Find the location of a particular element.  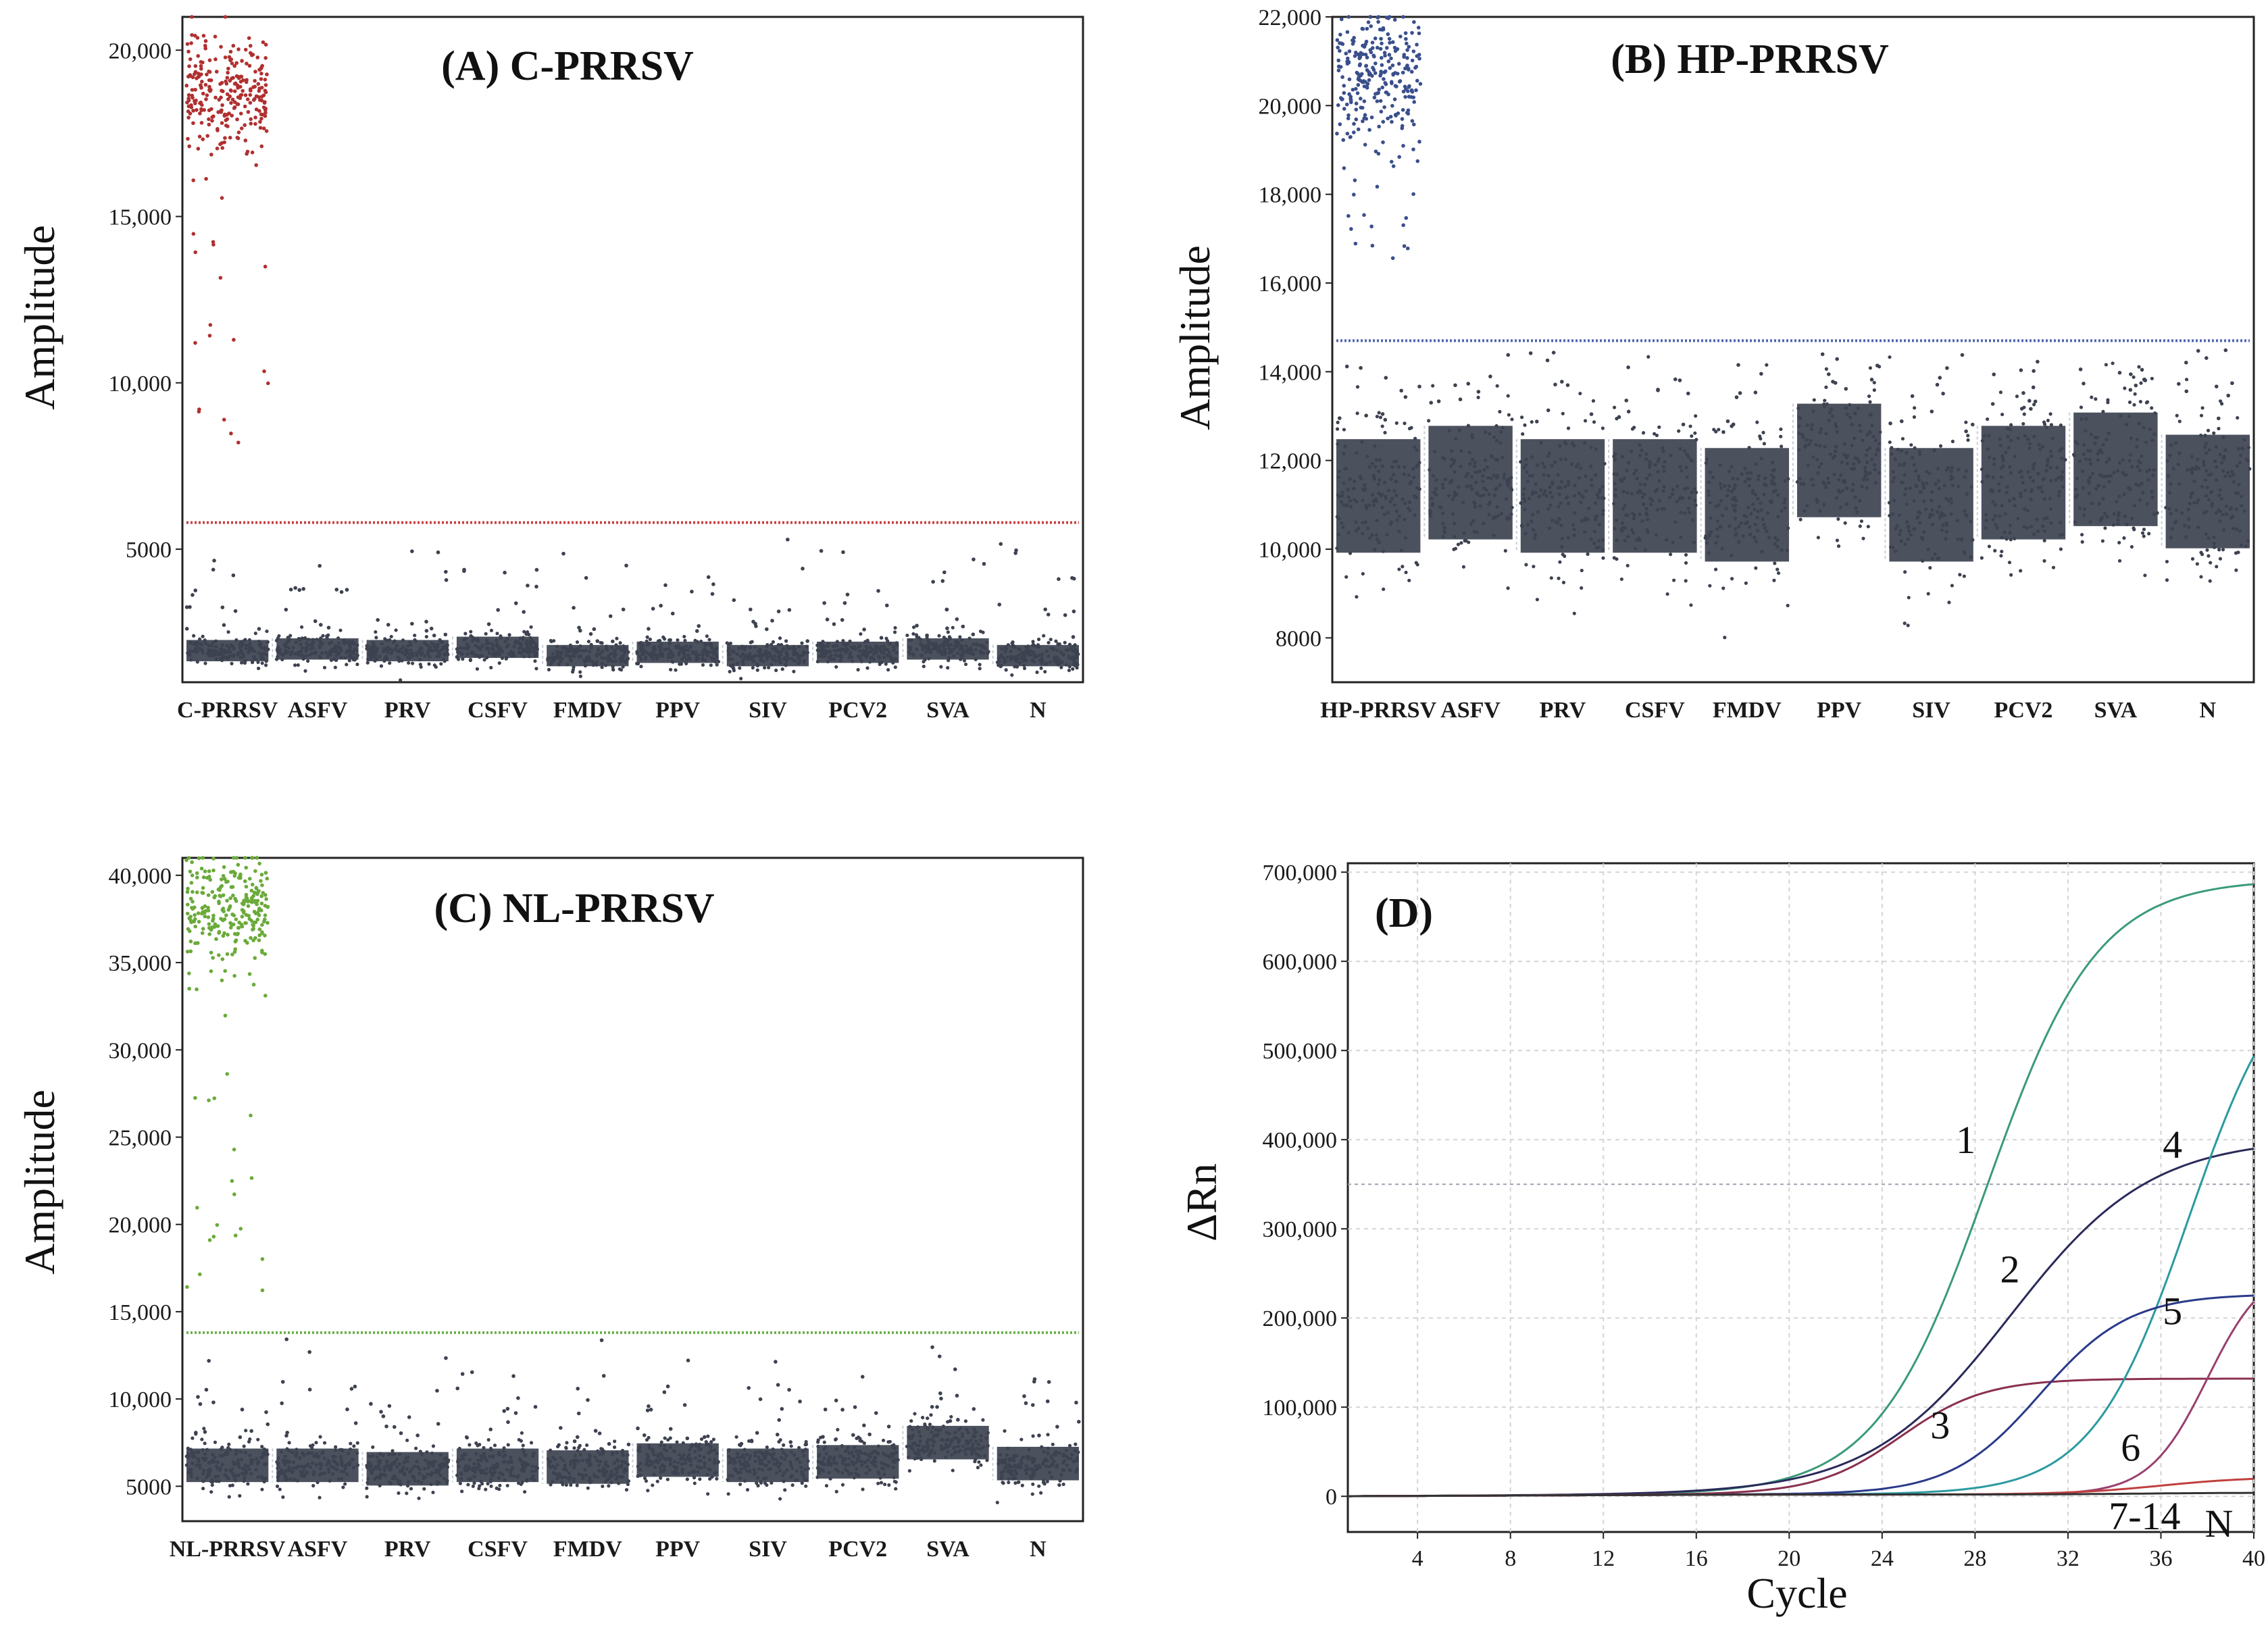

y-tick-label: 35,000 is located at coordinates (140, 963).